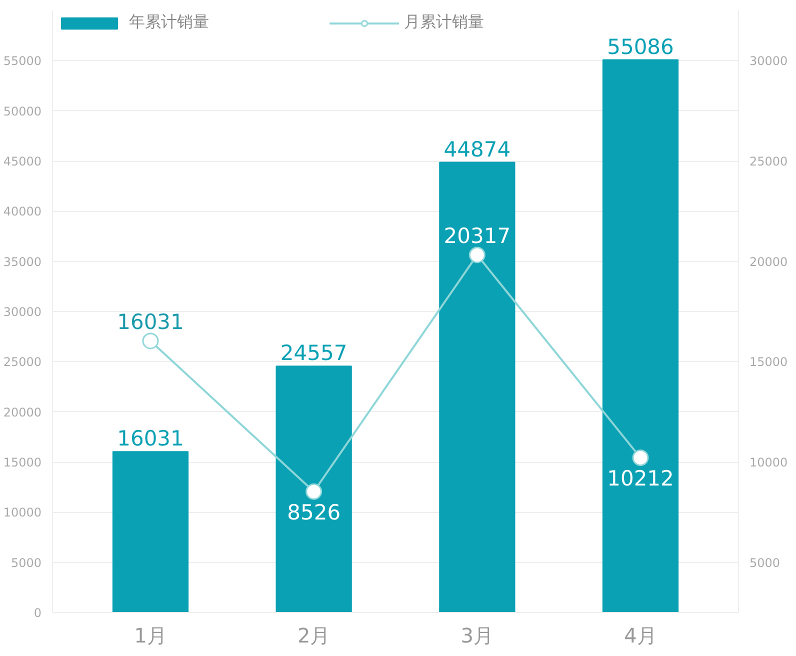 This screenshot has width=796, height=656. I want to click on data-label: 10212, so click(640, 478).